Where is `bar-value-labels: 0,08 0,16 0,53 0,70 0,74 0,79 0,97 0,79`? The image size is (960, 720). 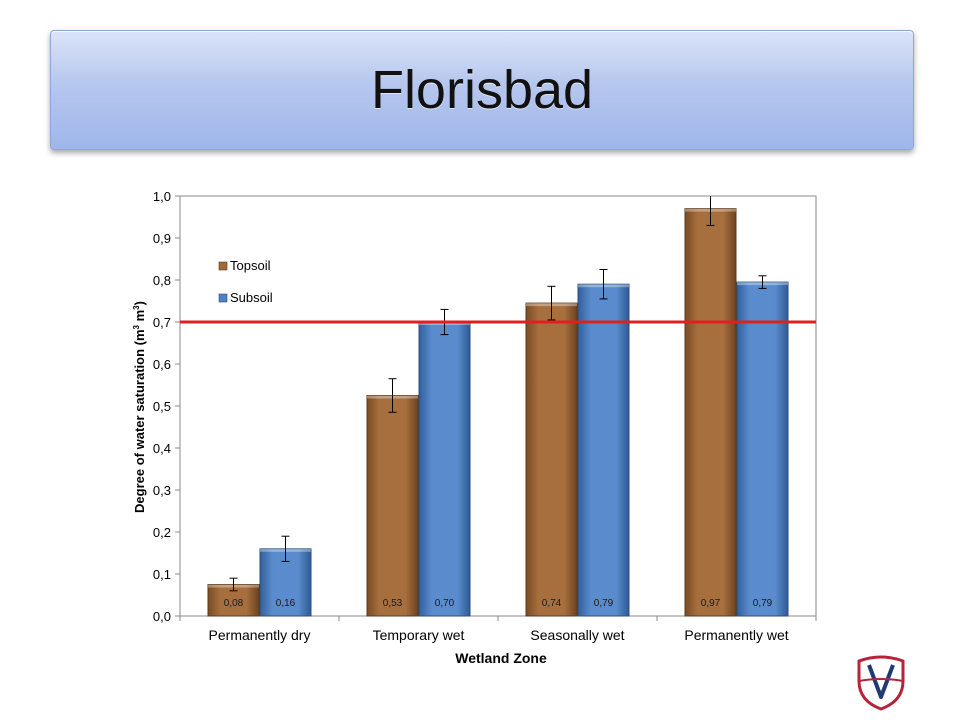 bar-value-labels: 0,08 0,16 0,53 0,70 0,74 0,79 0,97 0,79 is located at coordinates (498, 603).